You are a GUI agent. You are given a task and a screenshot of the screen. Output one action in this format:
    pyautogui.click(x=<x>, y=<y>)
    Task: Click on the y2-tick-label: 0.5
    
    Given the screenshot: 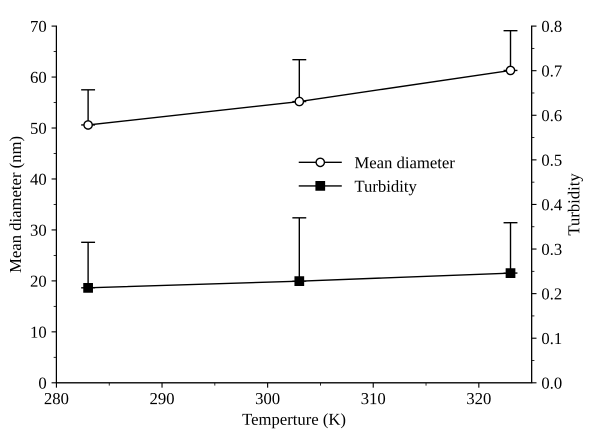 What is the action you would take?
    pyautogui.click(x=552, y=160)
    